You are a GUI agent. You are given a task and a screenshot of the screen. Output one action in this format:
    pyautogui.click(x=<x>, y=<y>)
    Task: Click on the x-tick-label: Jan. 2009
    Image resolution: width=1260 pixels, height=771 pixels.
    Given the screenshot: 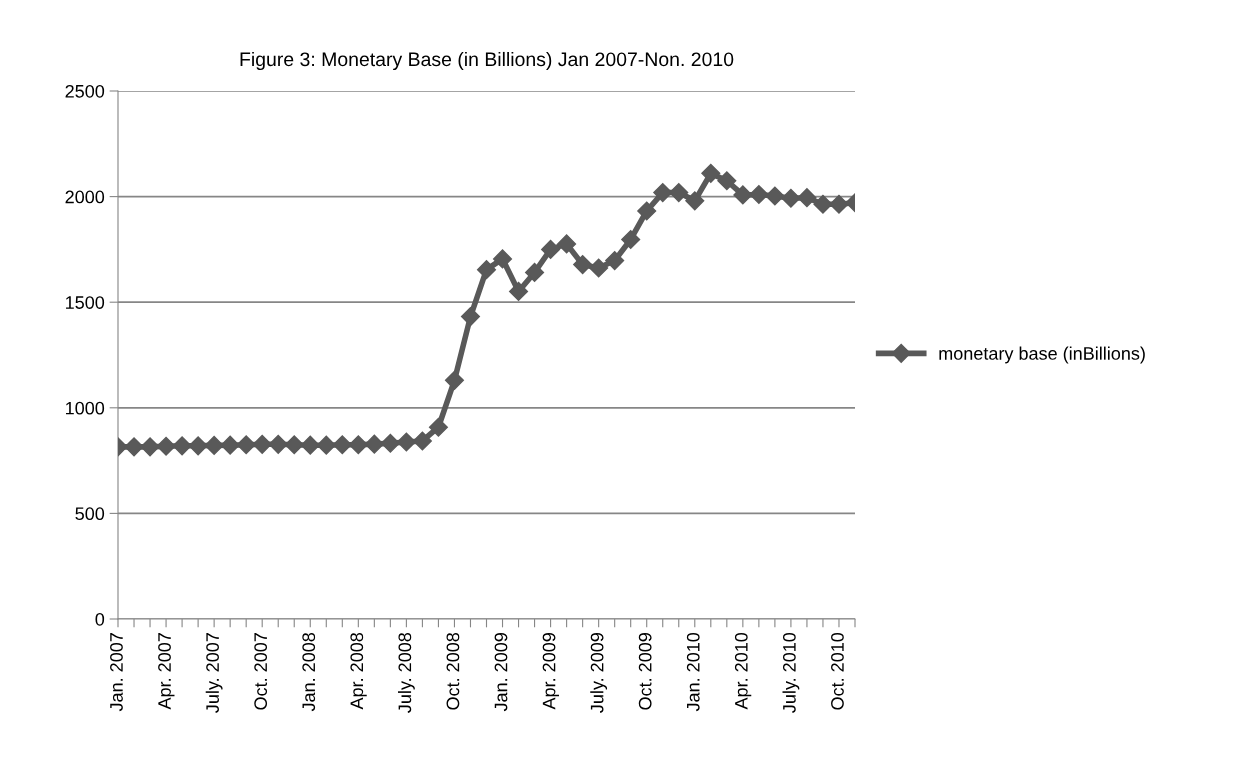 What is the action you would take?
    pyautogui.click(x=501, y=672)
    